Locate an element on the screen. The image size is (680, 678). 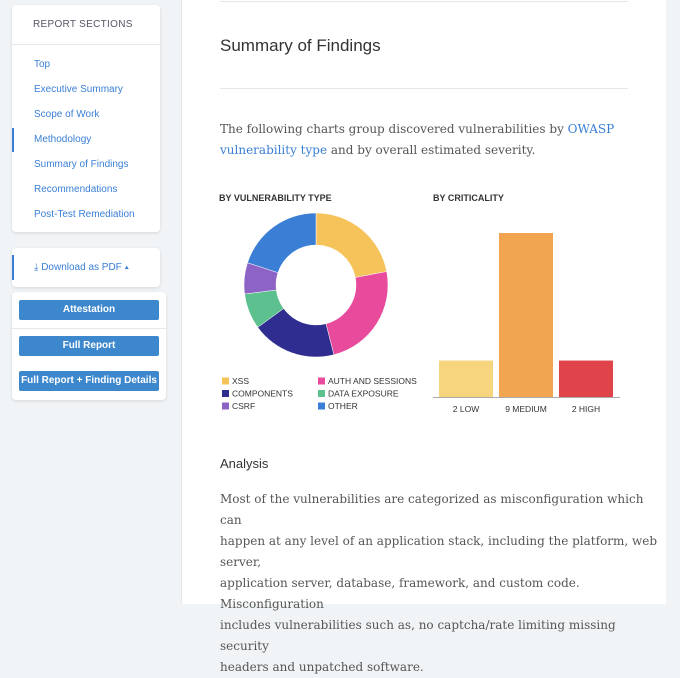
section-link: Executive Summary is located at coordinates (78, 89).